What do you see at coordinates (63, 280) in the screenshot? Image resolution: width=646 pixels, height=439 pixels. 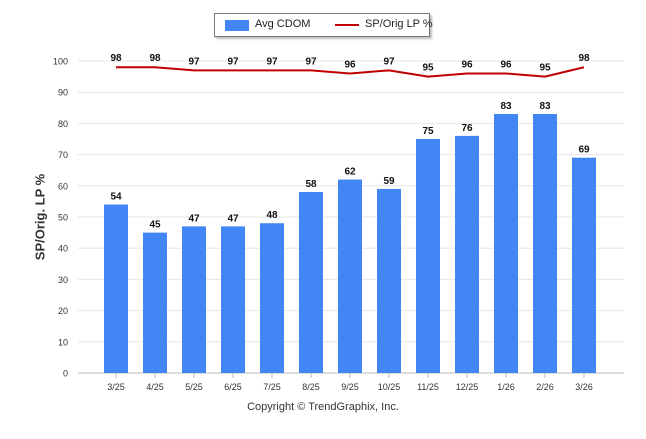 I see `y-tick-label: 30` at bounding box center [63, 280].